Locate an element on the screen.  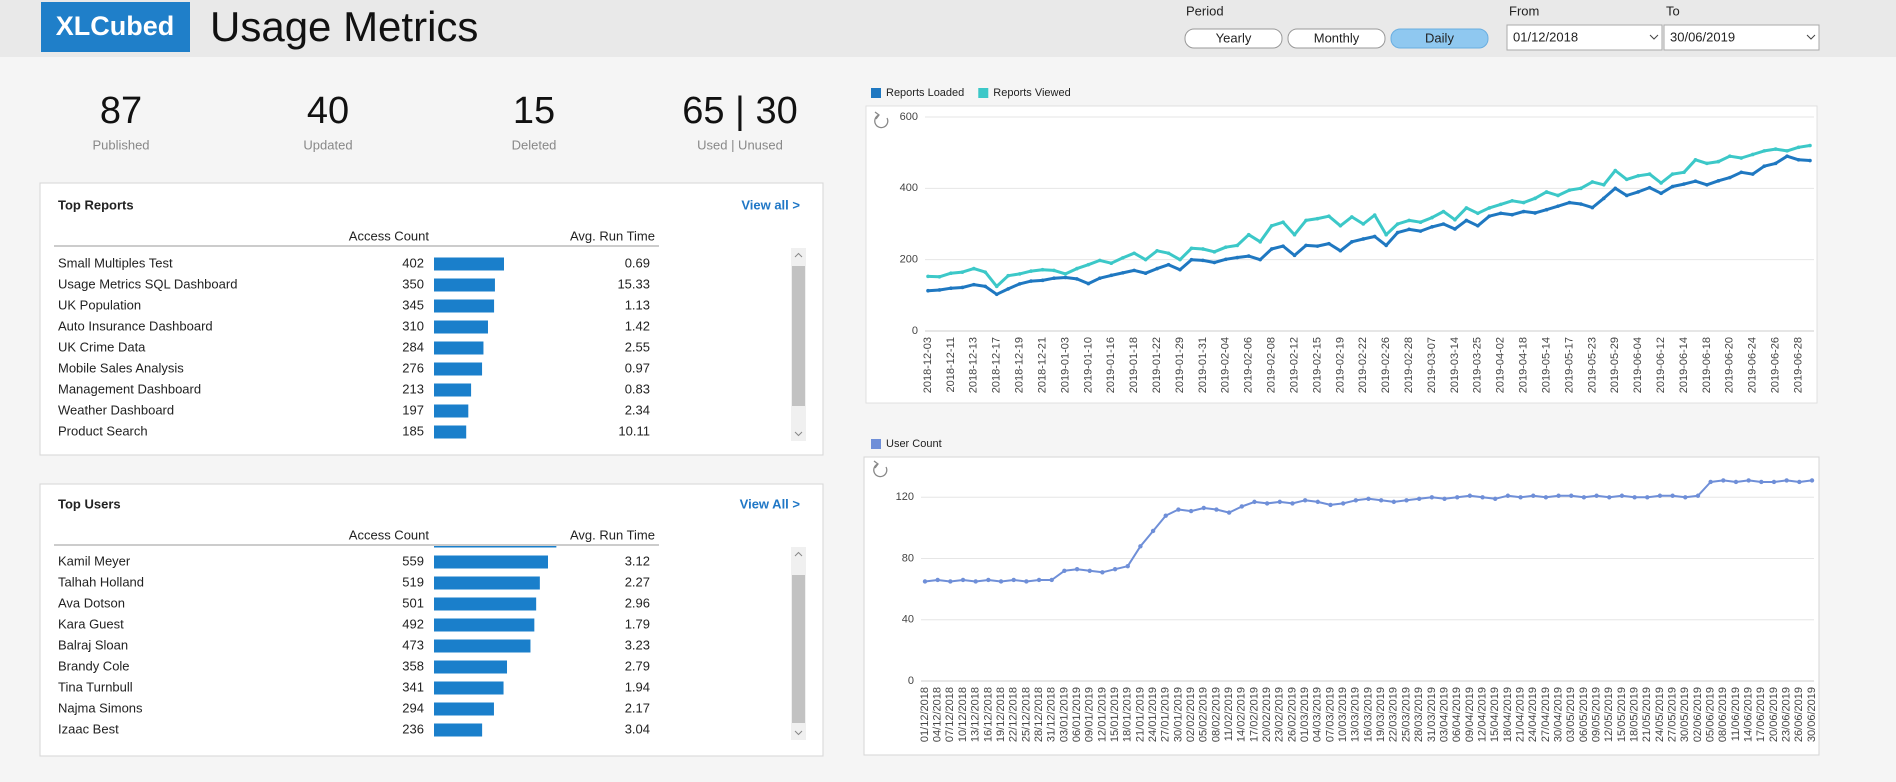
row-count: 345 is located at coordinates (413, 304).